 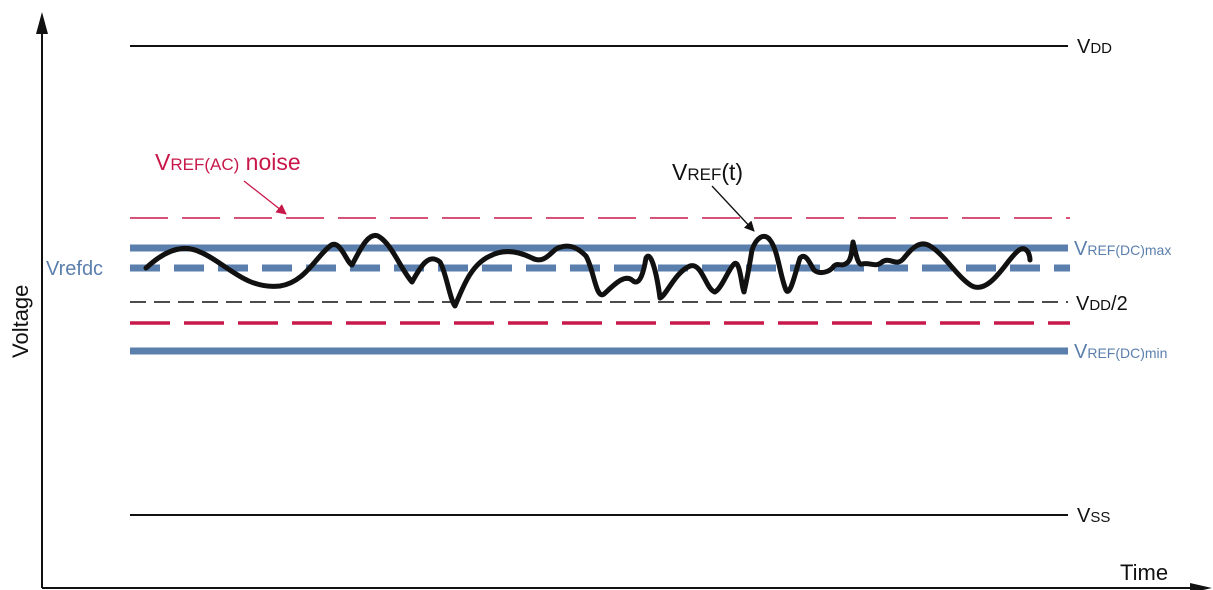 What do you see at coordinates (265, 197) in the screenshot?
I see `vref-ac-noise-arrow` at bounding box center [265, 197].